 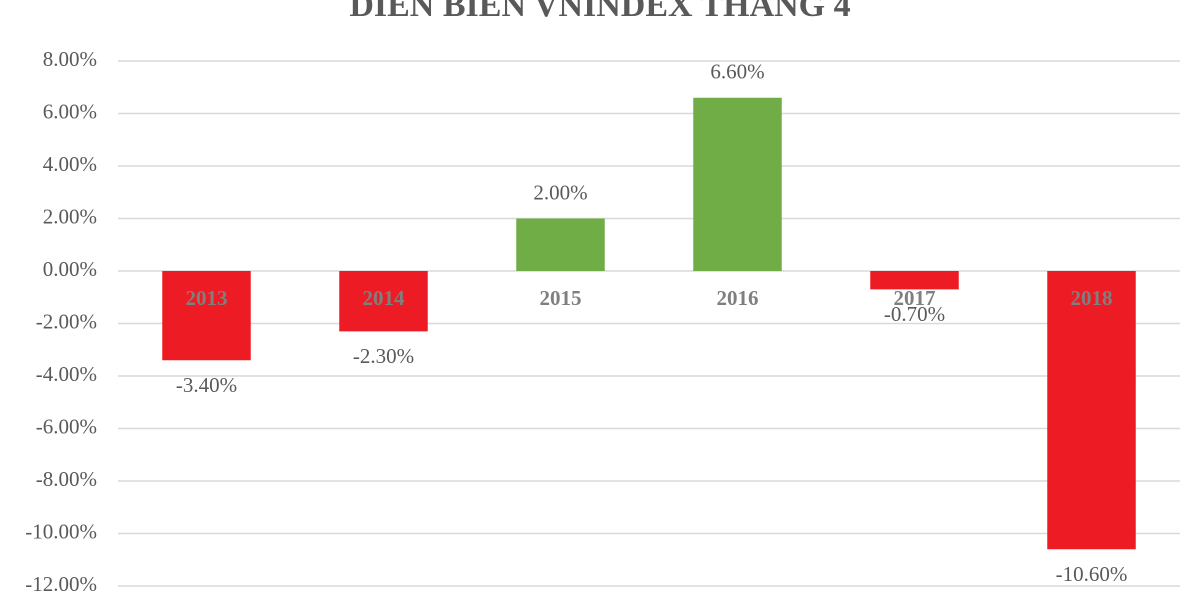 I want to click on y-tick-label: 8.00%, so click(x=70, y=59).